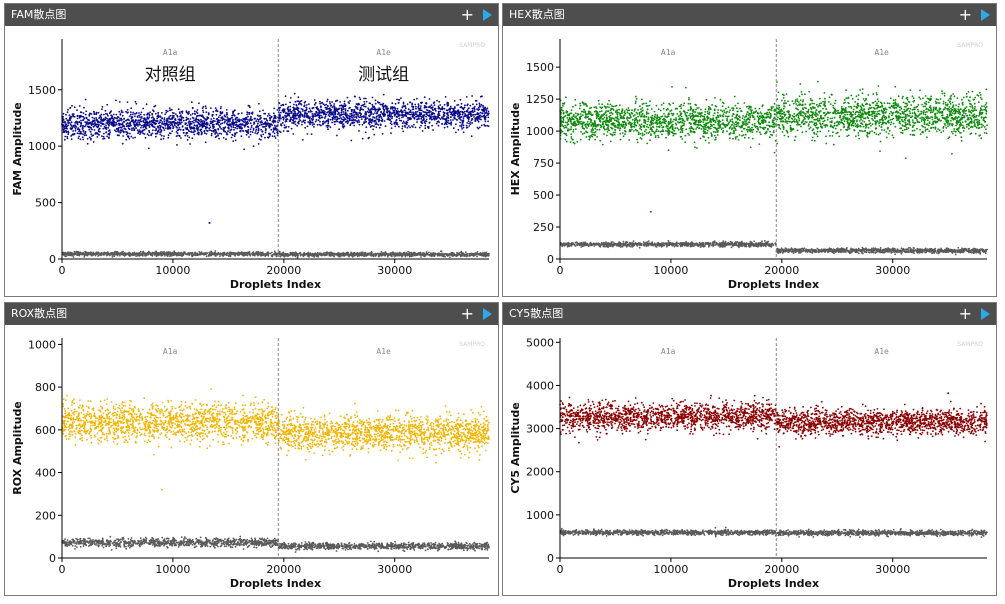 The width and height of the screenshot is (1005, 604). I want to click on x-tick-label: 30000, so click(394, 270).